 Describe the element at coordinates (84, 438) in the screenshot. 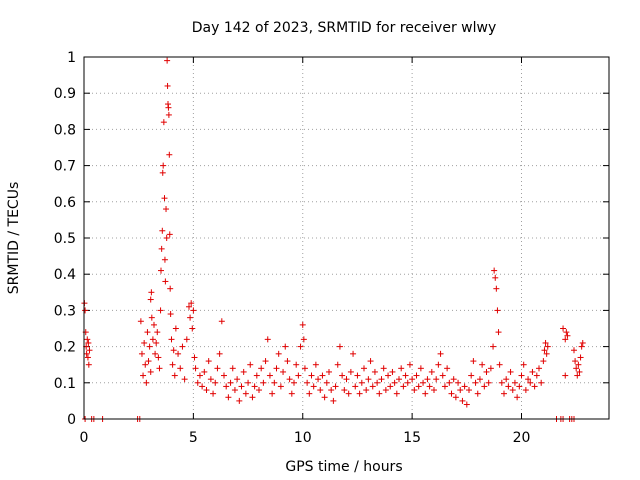

I see `x-tick-label: 0` at that location.